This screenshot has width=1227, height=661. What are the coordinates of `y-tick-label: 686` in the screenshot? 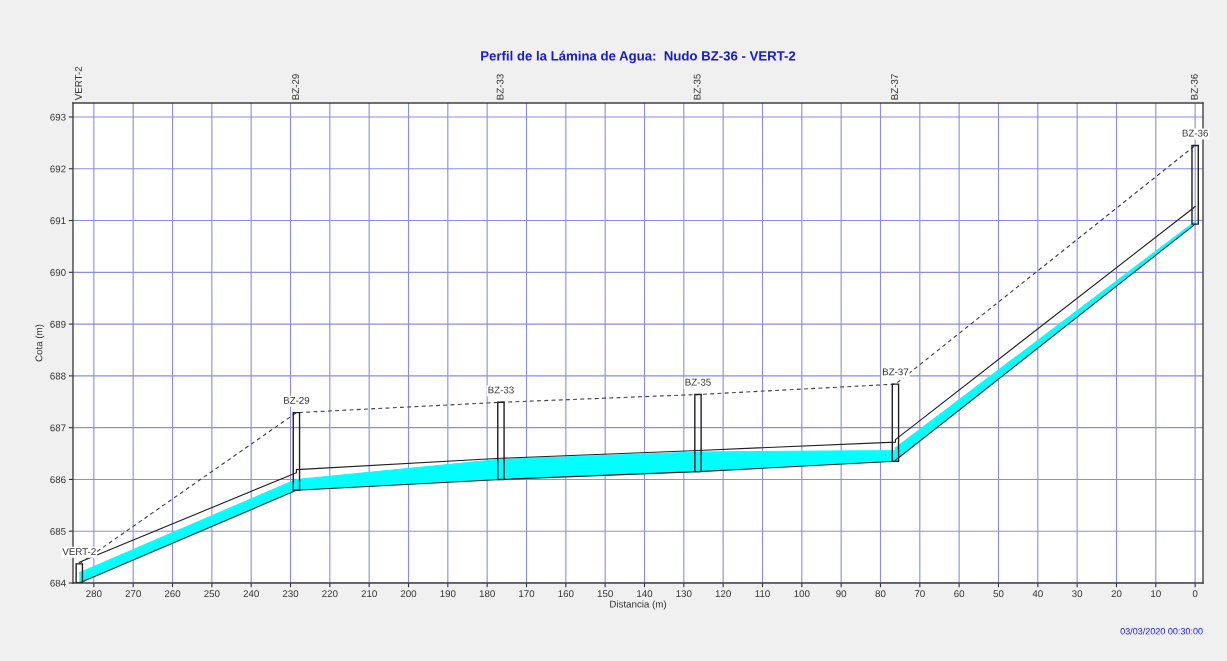 It's located at (58, 480).